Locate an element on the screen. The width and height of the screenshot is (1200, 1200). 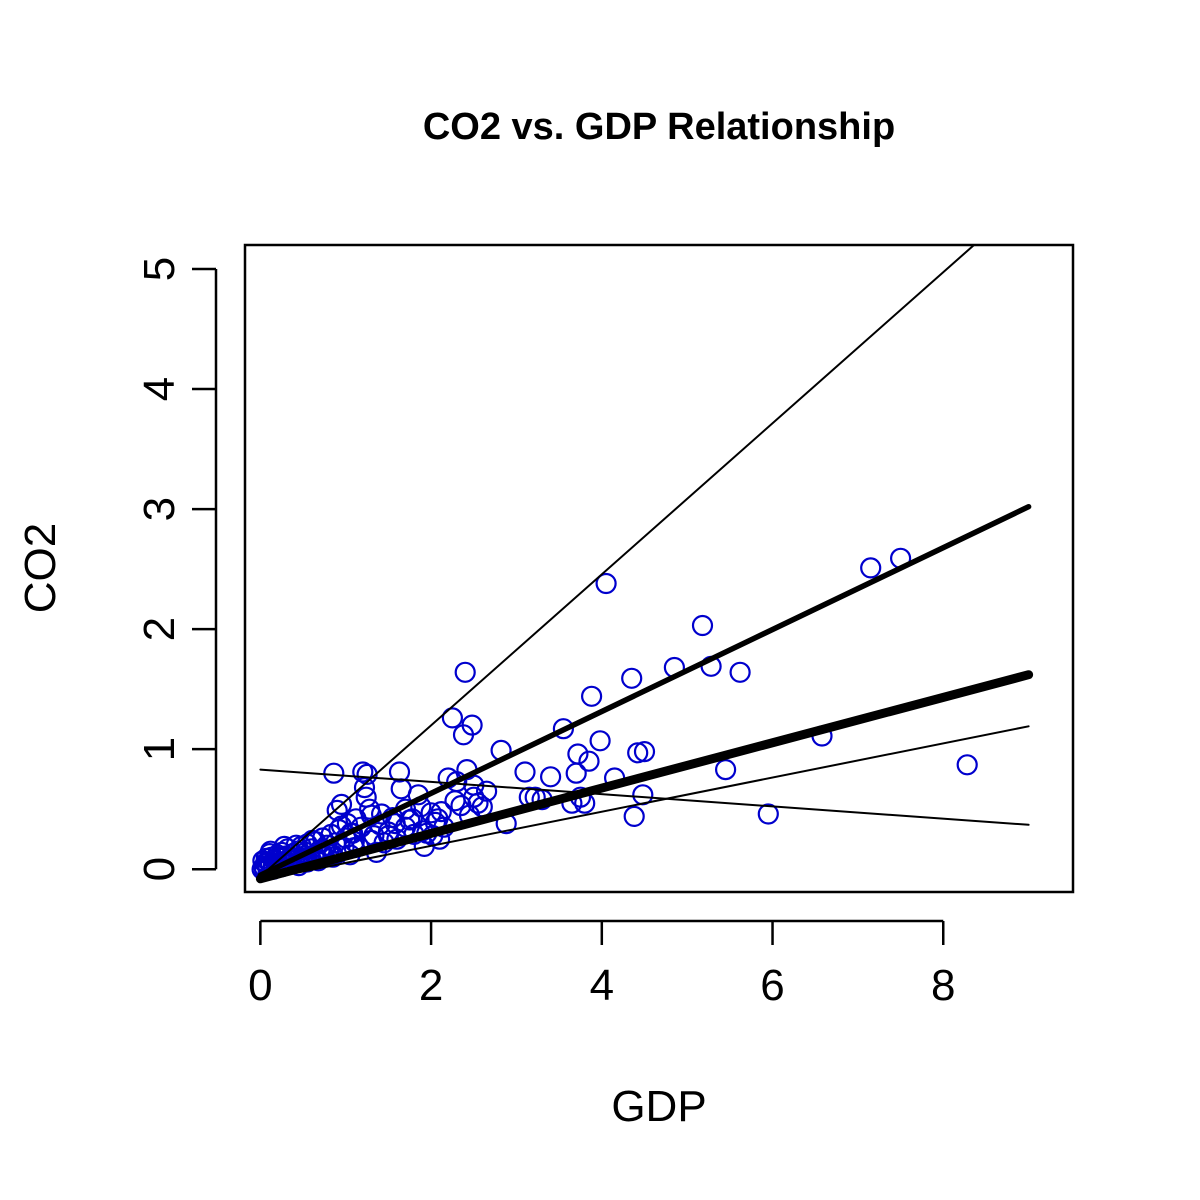
chart-title: CO2 vs. GDP Relationship is located at coordinates (659, 127).